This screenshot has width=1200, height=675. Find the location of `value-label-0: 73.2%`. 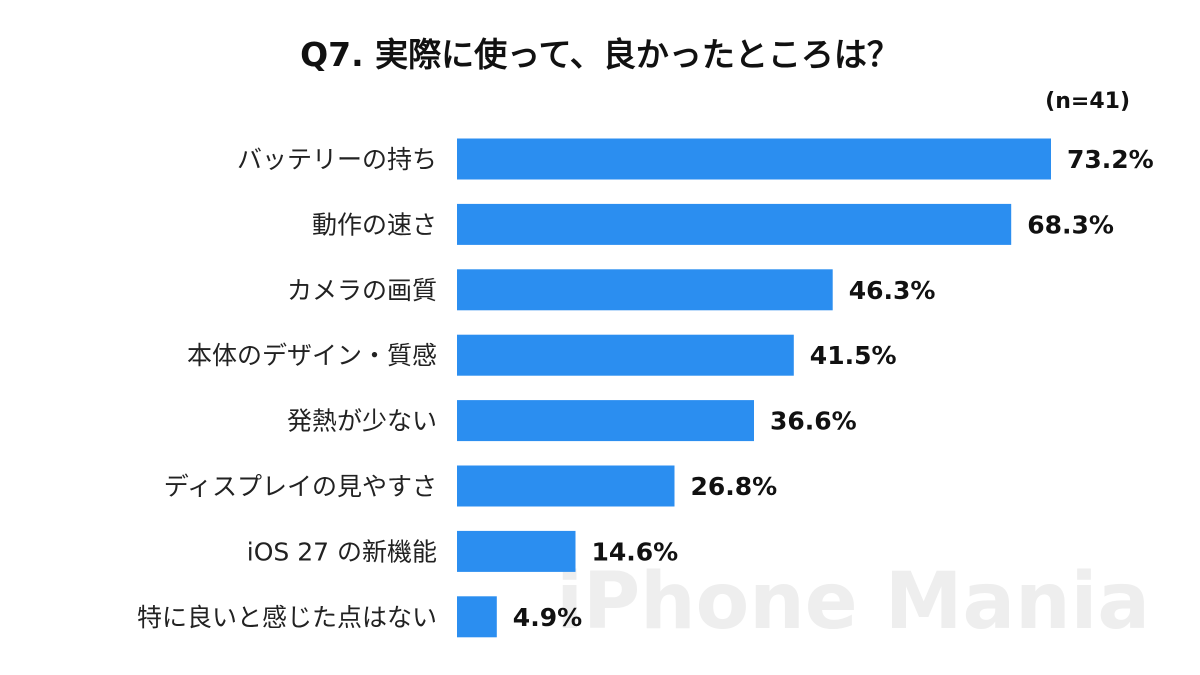

value-label-0: 73.2% is located at coordinates (1110, 159).